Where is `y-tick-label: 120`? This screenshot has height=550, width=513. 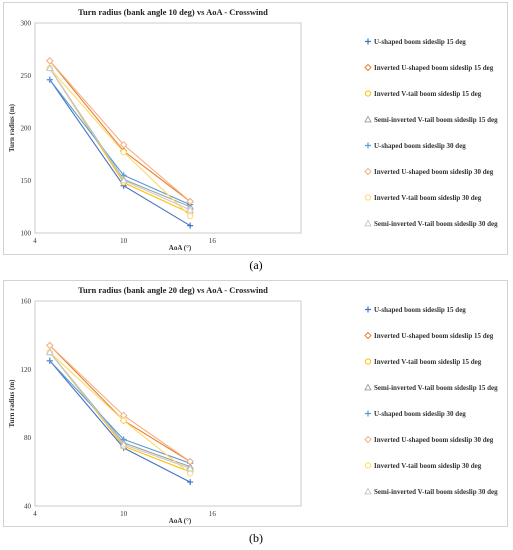
y-tick-label: 120 is located at coordinates (26, 370).